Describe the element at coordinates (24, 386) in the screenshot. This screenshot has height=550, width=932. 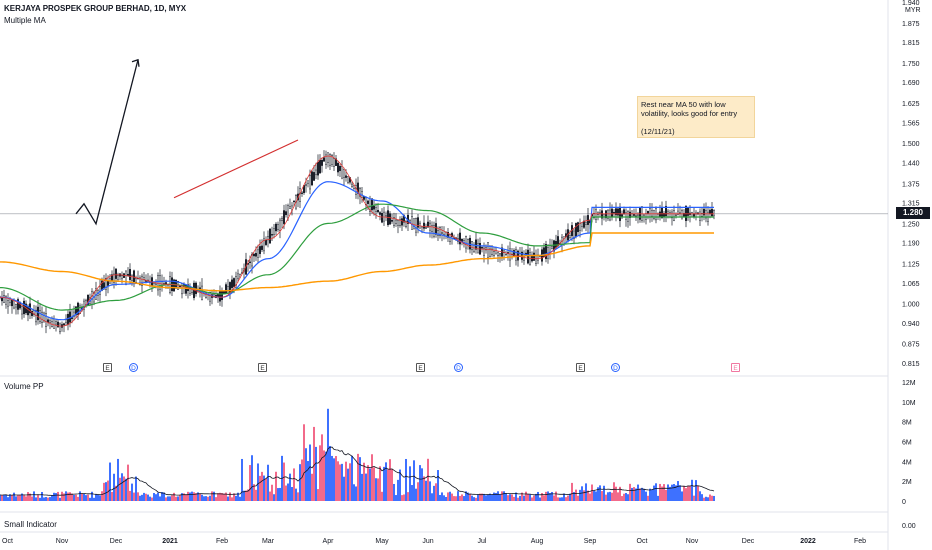
I see `volume-pane-label: Volume PP` at that location.